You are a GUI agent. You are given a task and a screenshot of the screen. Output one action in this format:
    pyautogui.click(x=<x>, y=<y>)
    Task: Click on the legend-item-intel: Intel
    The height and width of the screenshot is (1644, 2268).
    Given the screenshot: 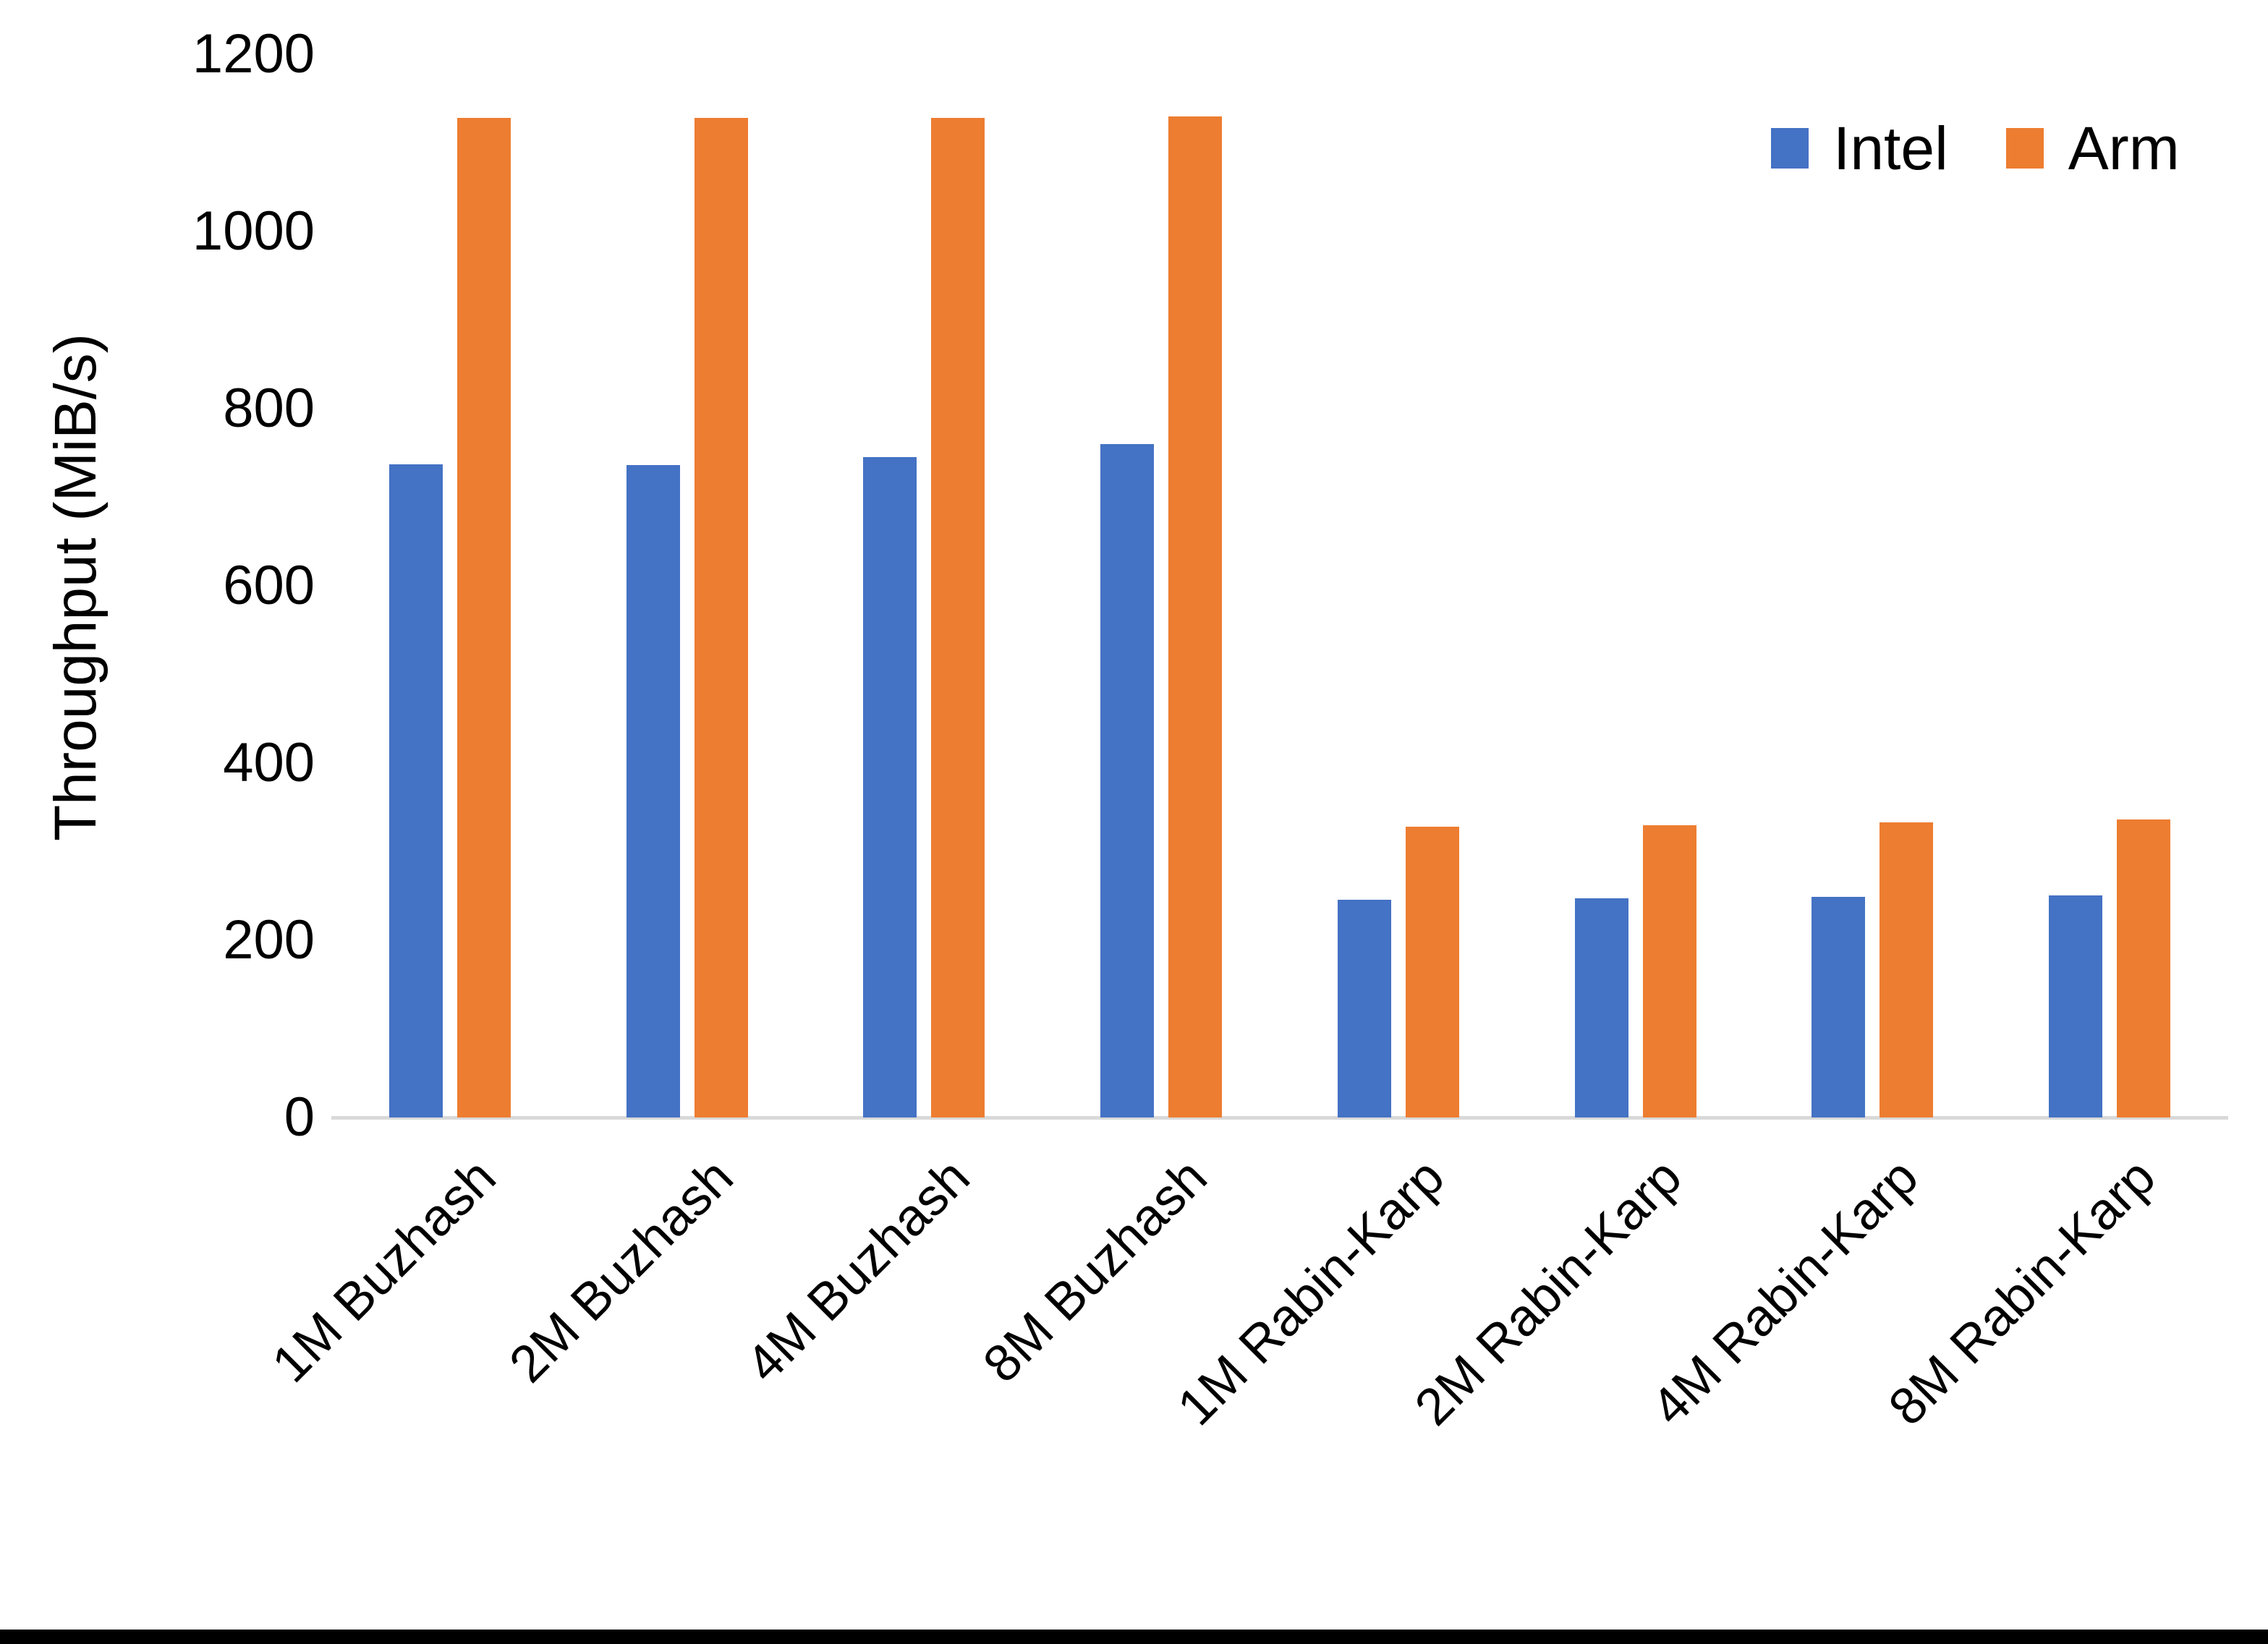 What is the action you would take?
    pyautogui.click(x=1859, y=148)
    